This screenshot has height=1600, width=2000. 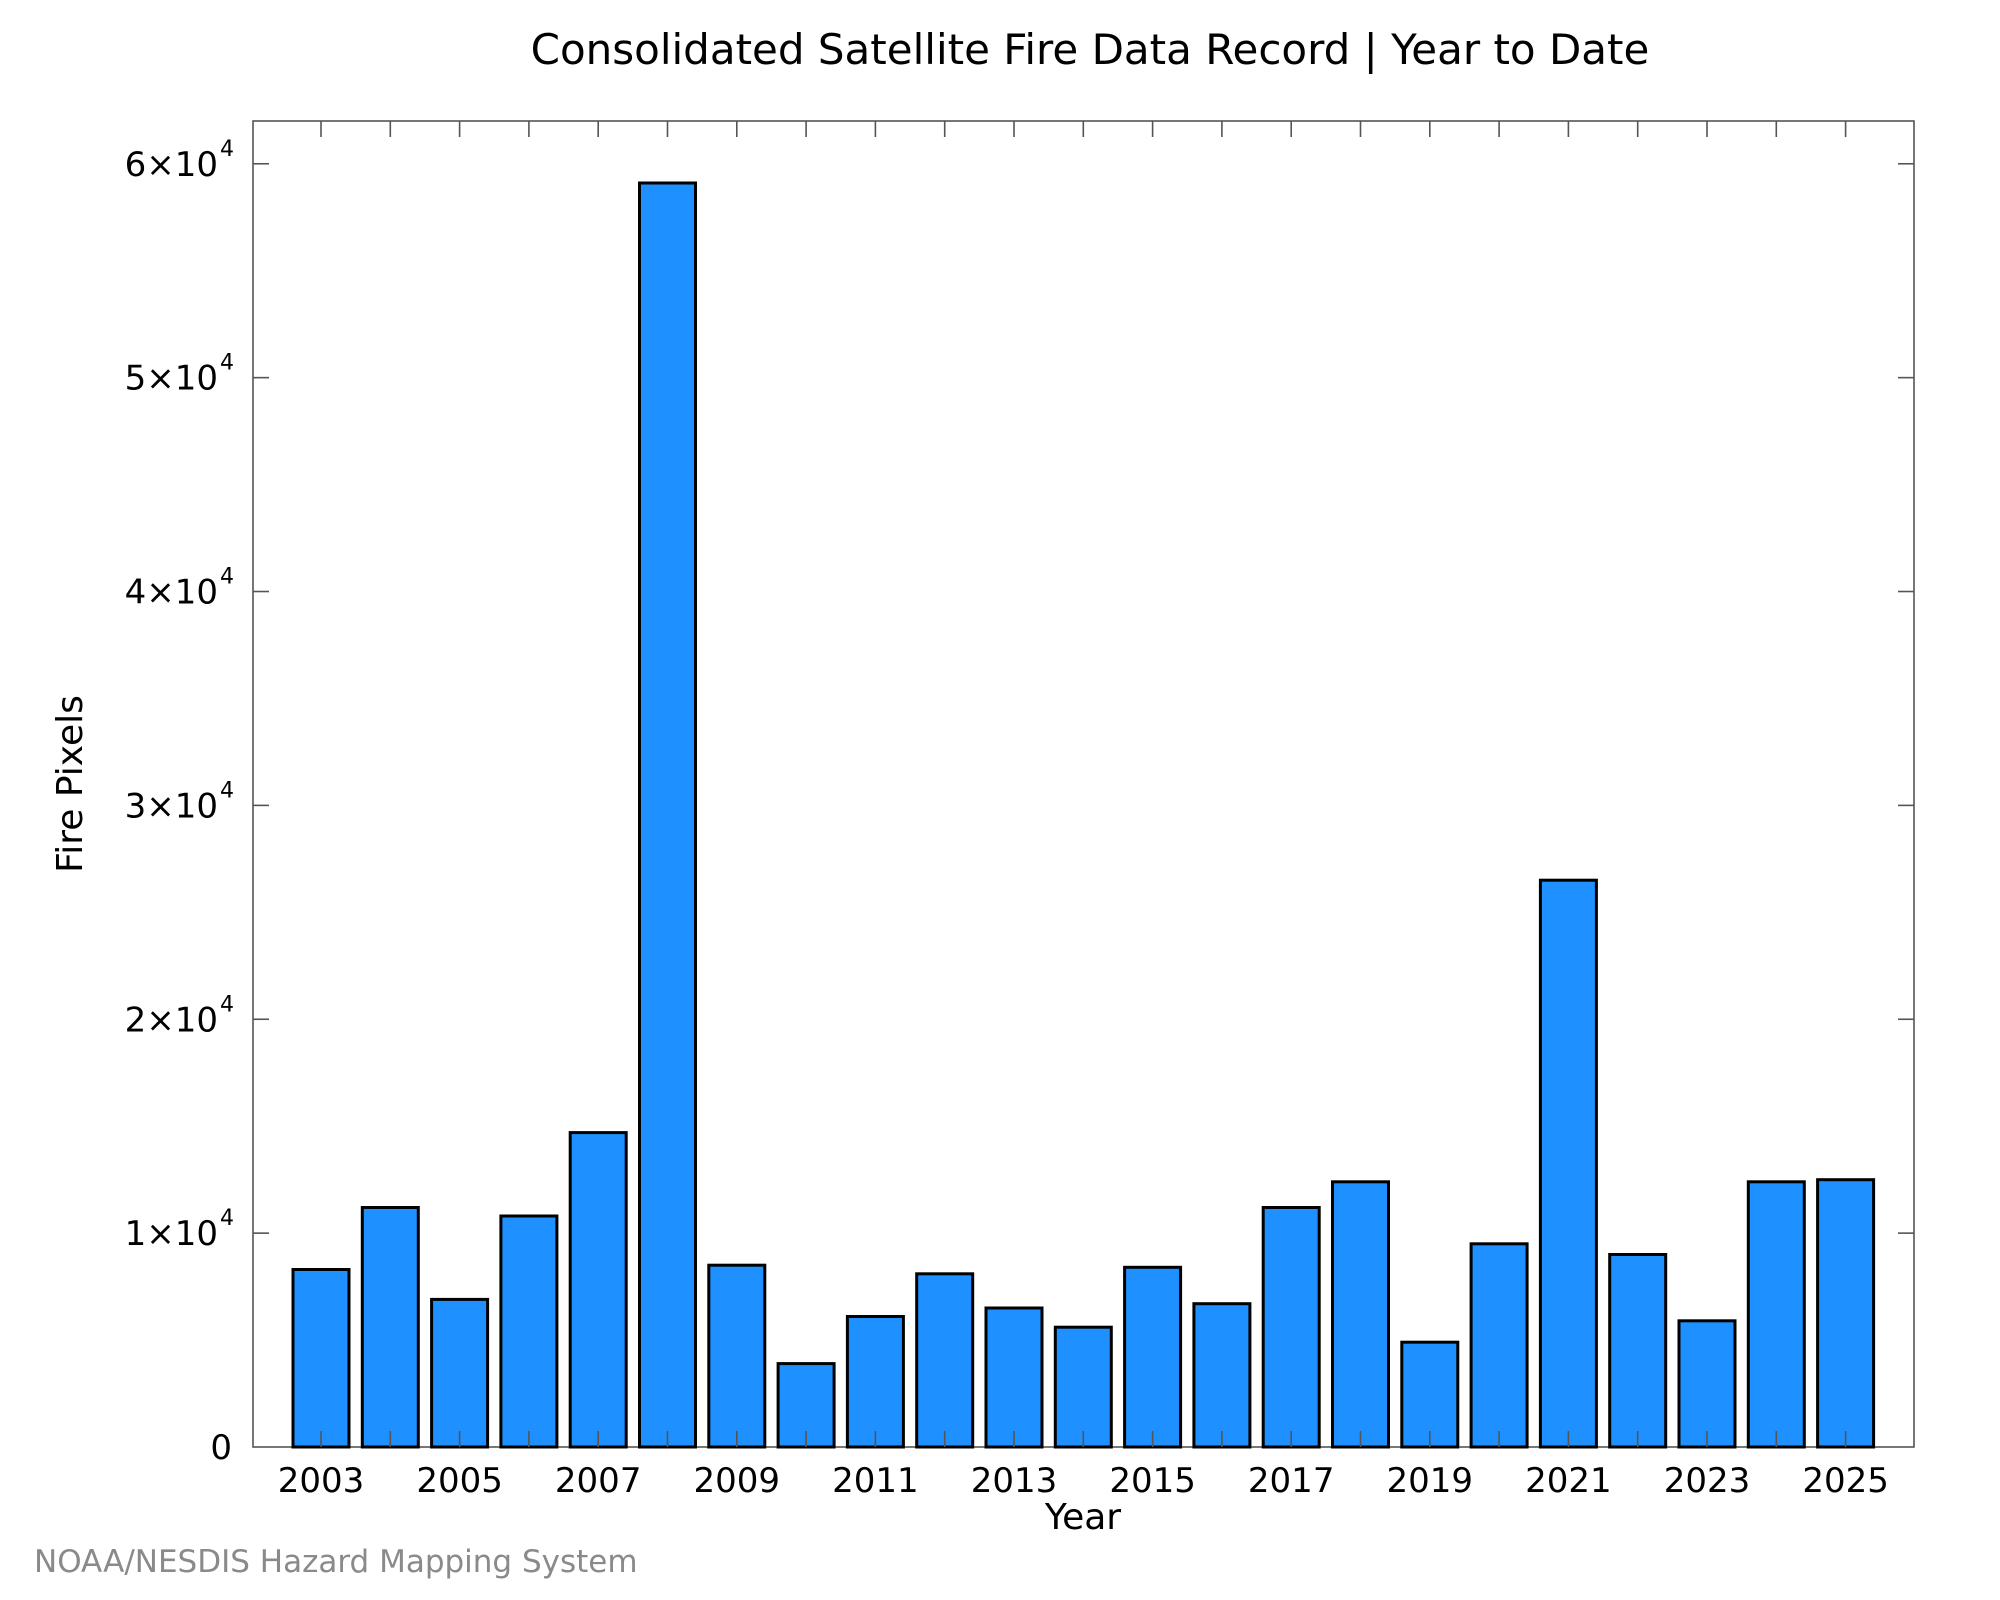 I want to click on bar-2024, so click(x=1776, y=1314).